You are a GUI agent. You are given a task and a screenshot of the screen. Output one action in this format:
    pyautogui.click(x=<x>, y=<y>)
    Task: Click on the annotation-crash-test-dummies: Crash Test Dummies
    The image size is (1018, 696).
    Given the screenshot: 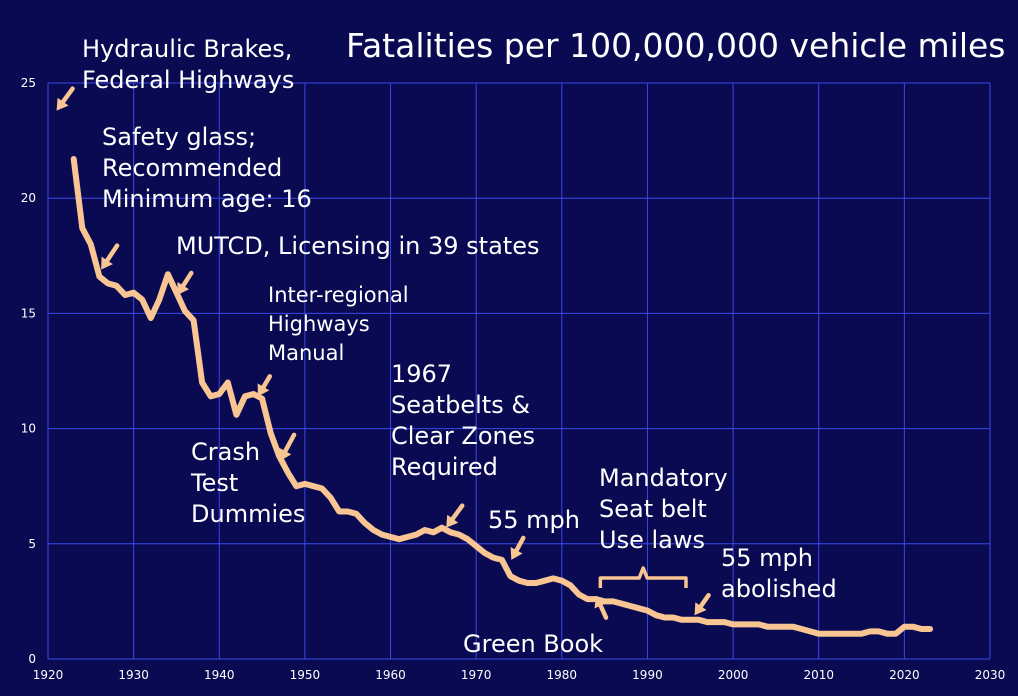 What is the action you would take?
    pyautogui.click(x=248, y=483)
    